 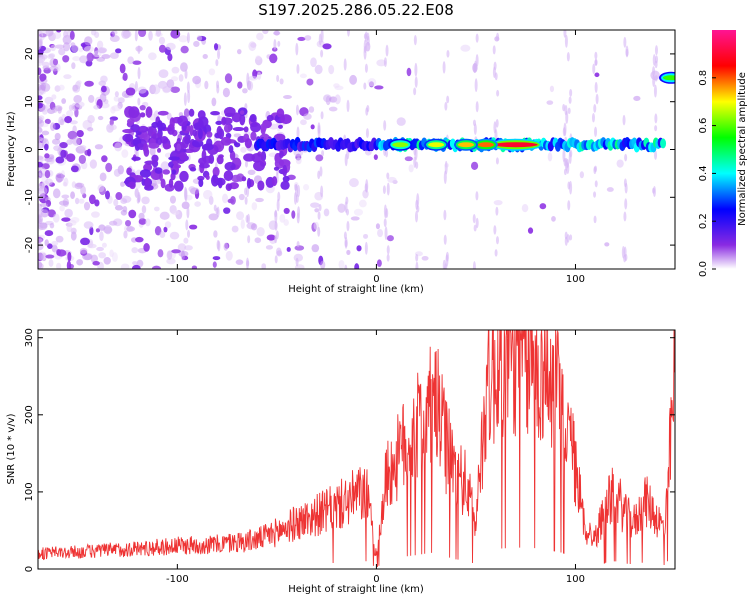 I want to click on spectrogram-x-axis-label: Height of straight line (km), so click(x=356, y=289).